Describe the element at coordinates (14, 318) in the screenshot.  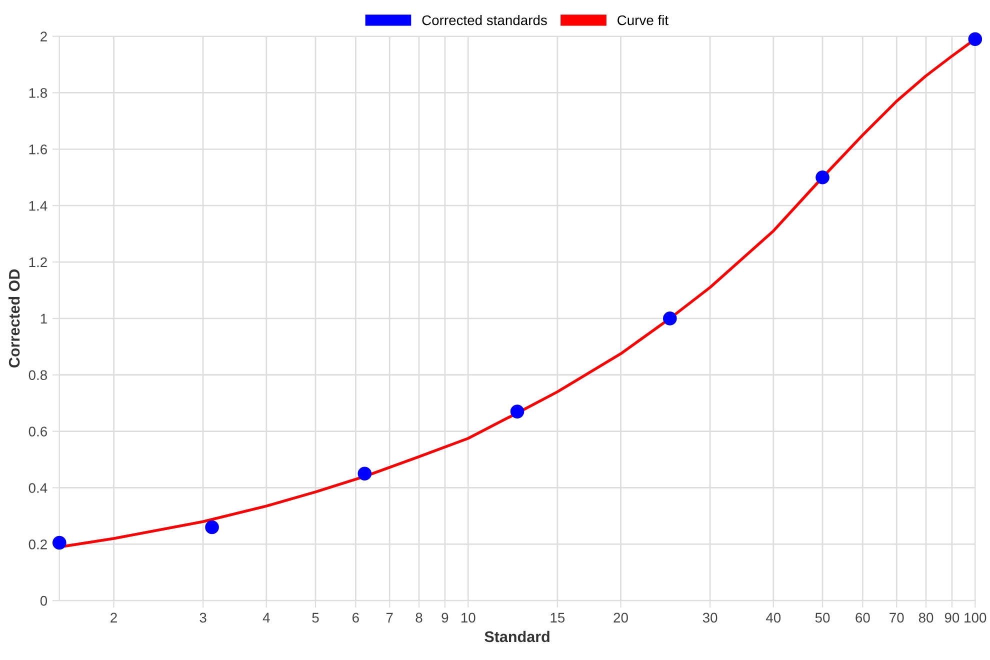
I see `y-axis-title: Corrected OD` at that location.